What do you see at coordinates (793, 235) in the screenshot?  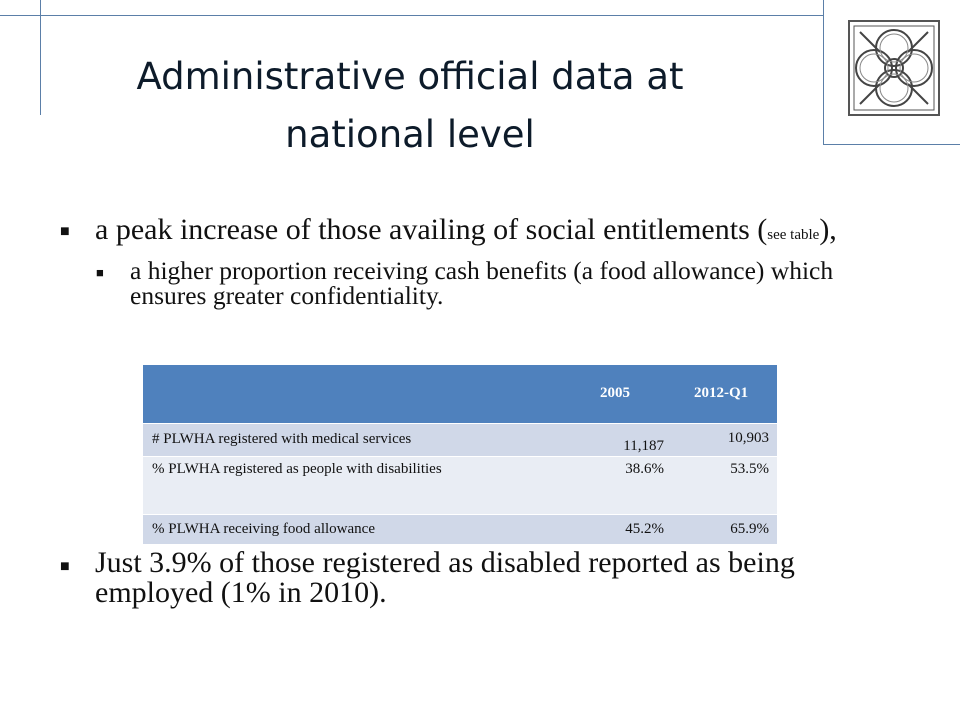 I see `see-table-note: see table` at bounding box center [793, 235].